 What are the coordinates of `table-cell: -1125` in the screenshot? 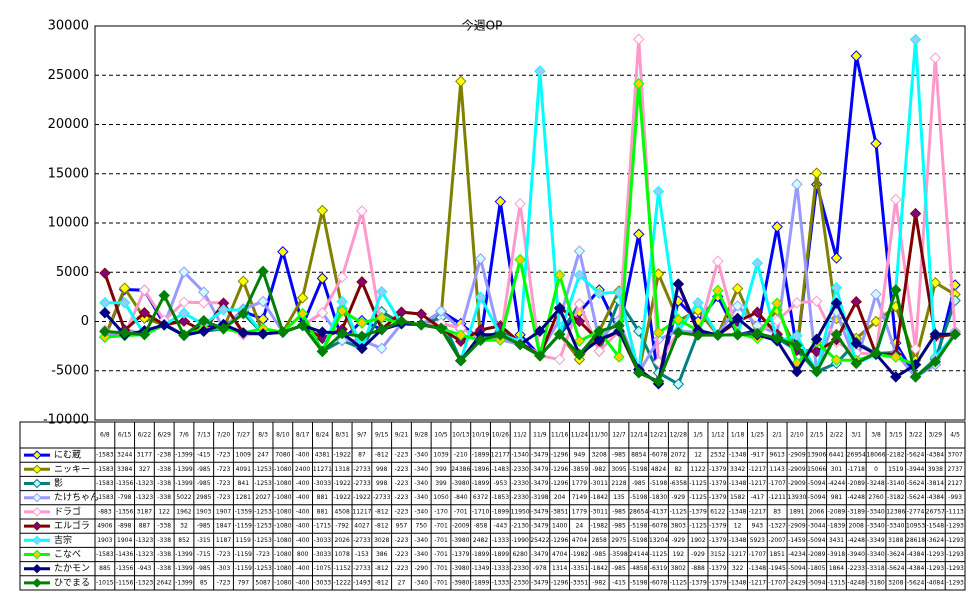 It's located at (679, 511).